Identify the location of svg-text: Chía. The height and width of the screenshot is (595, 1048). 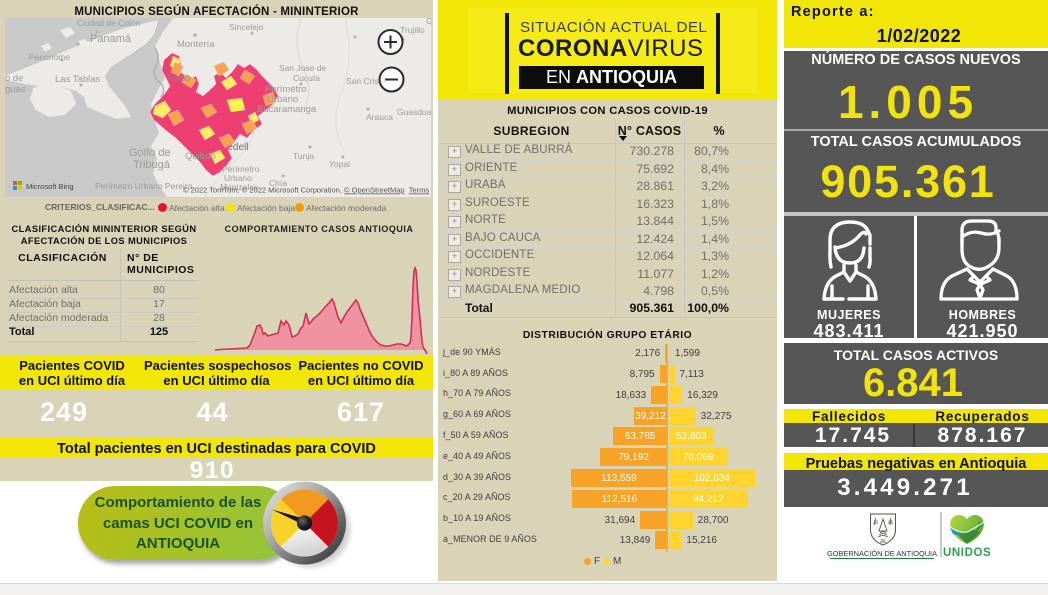
(278, 183).